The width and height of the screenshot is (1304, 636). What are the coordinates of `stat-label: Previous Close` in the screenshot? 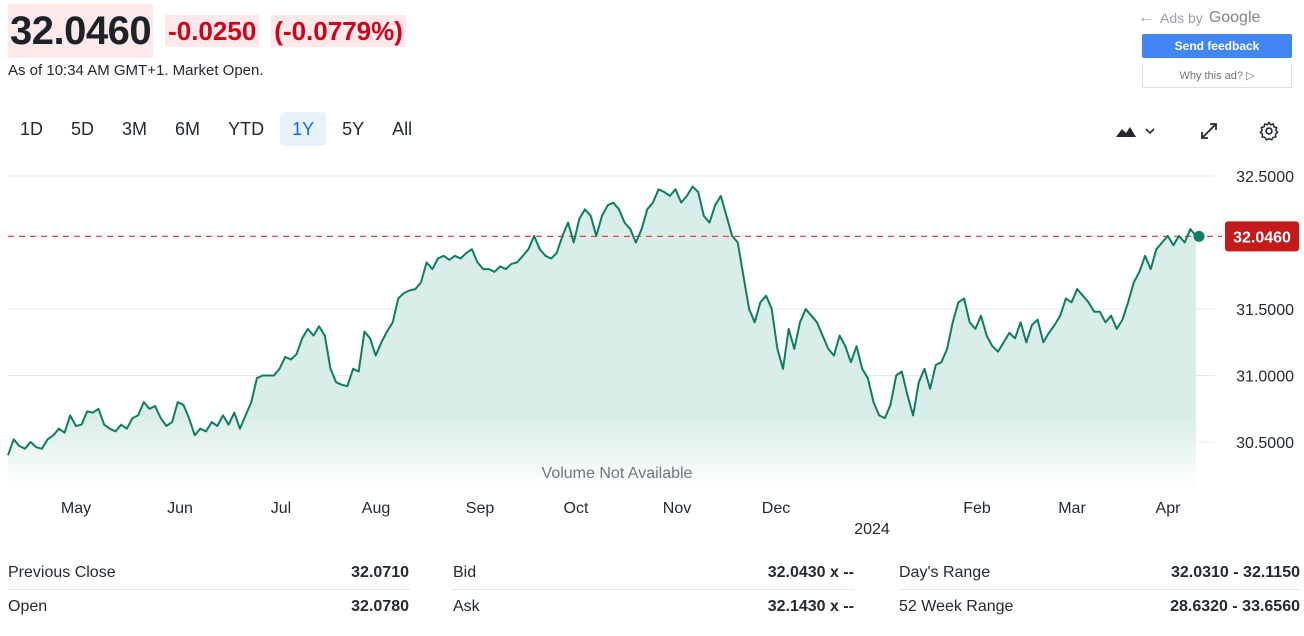 It's located at (62, 572).